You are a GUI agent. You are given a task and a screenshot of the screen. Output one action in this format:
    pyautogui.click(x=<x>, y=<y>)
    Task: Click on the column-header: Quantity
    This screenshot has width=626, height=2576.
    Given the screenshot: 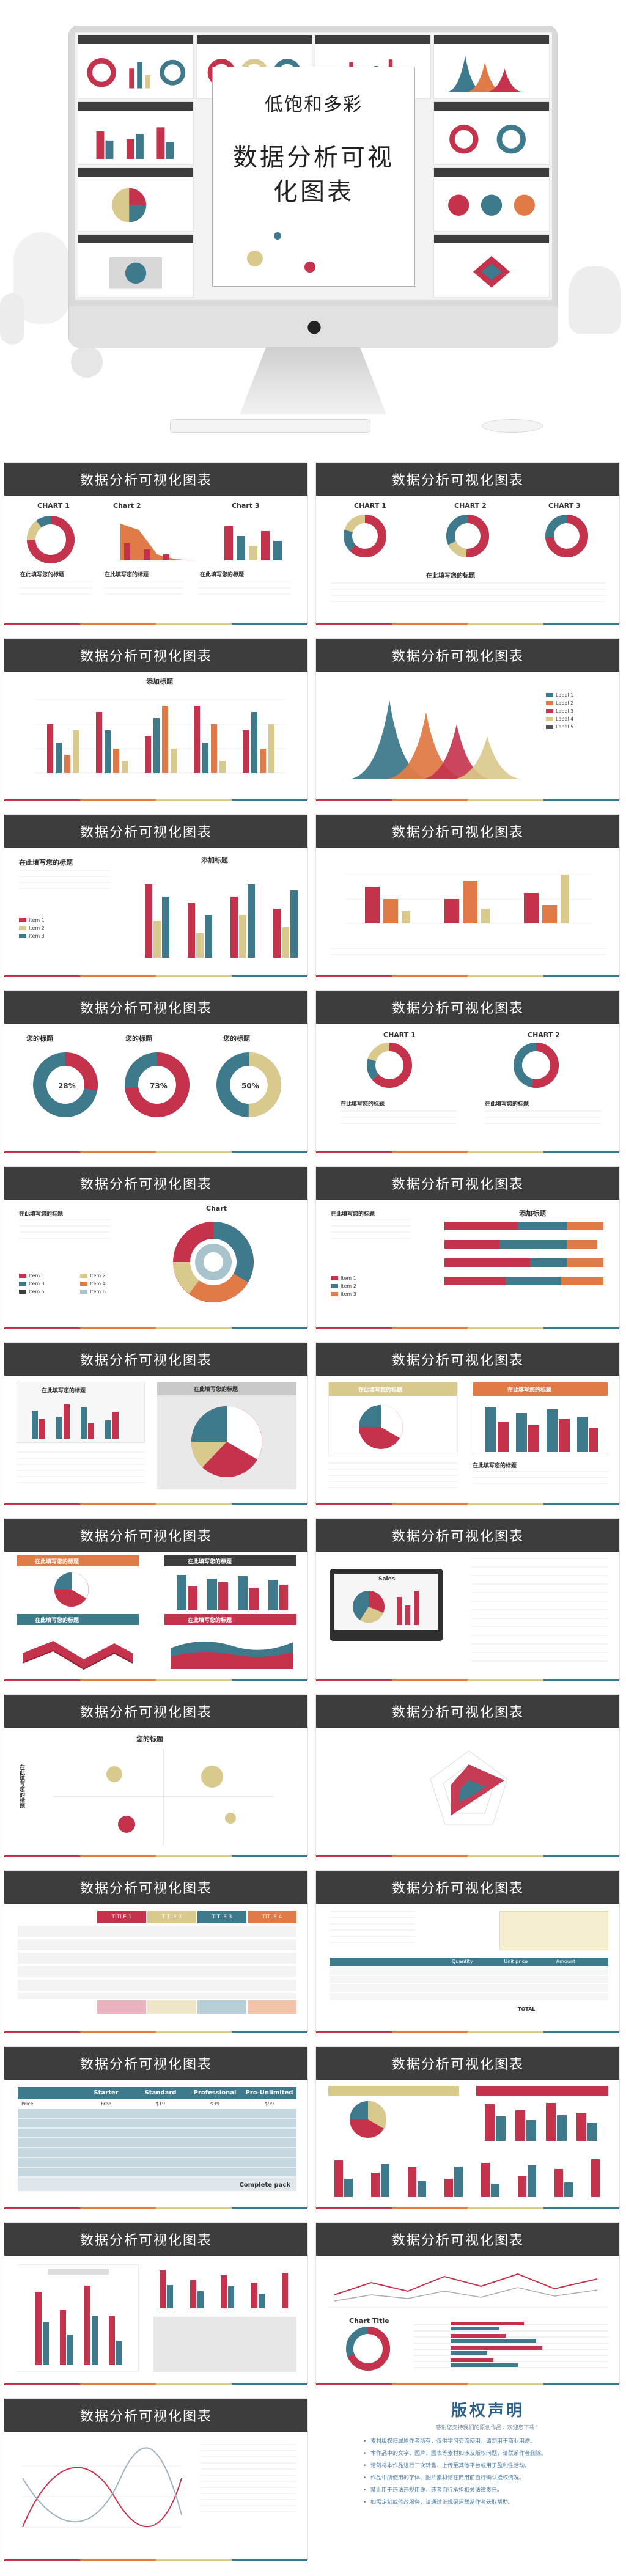 What is the action you would take?
    pyautogui.click(x=462, y=1961)
    